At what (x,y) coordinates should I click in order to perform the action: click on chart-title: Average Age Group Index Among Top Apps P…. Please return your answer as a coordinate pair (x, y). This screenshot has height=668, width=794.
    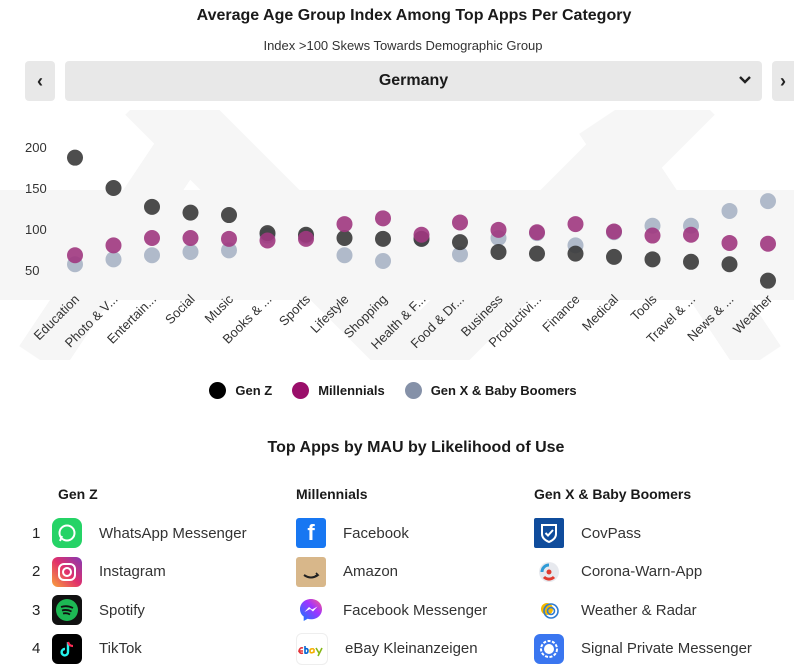
    Looking at the image, I should click on (397, 16).